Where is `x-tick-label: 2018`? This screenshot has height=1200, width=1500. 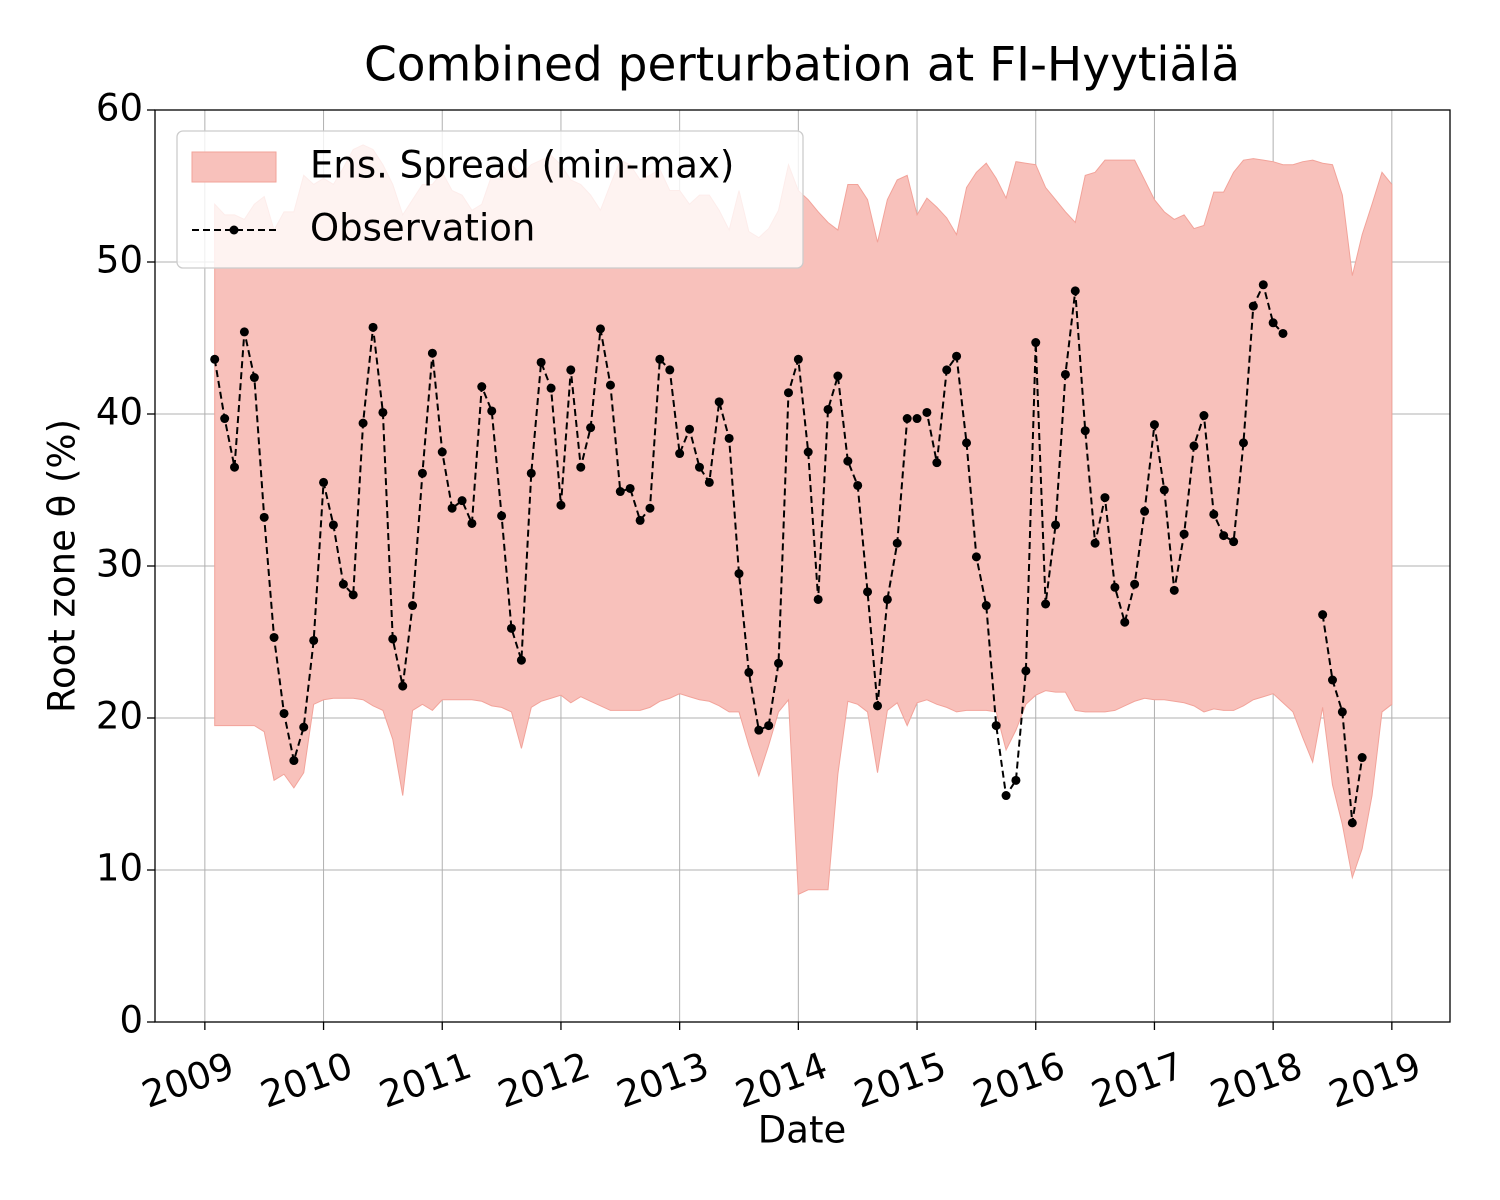 x-tick-label: 2018 is located at coordinates (1256, 1080).